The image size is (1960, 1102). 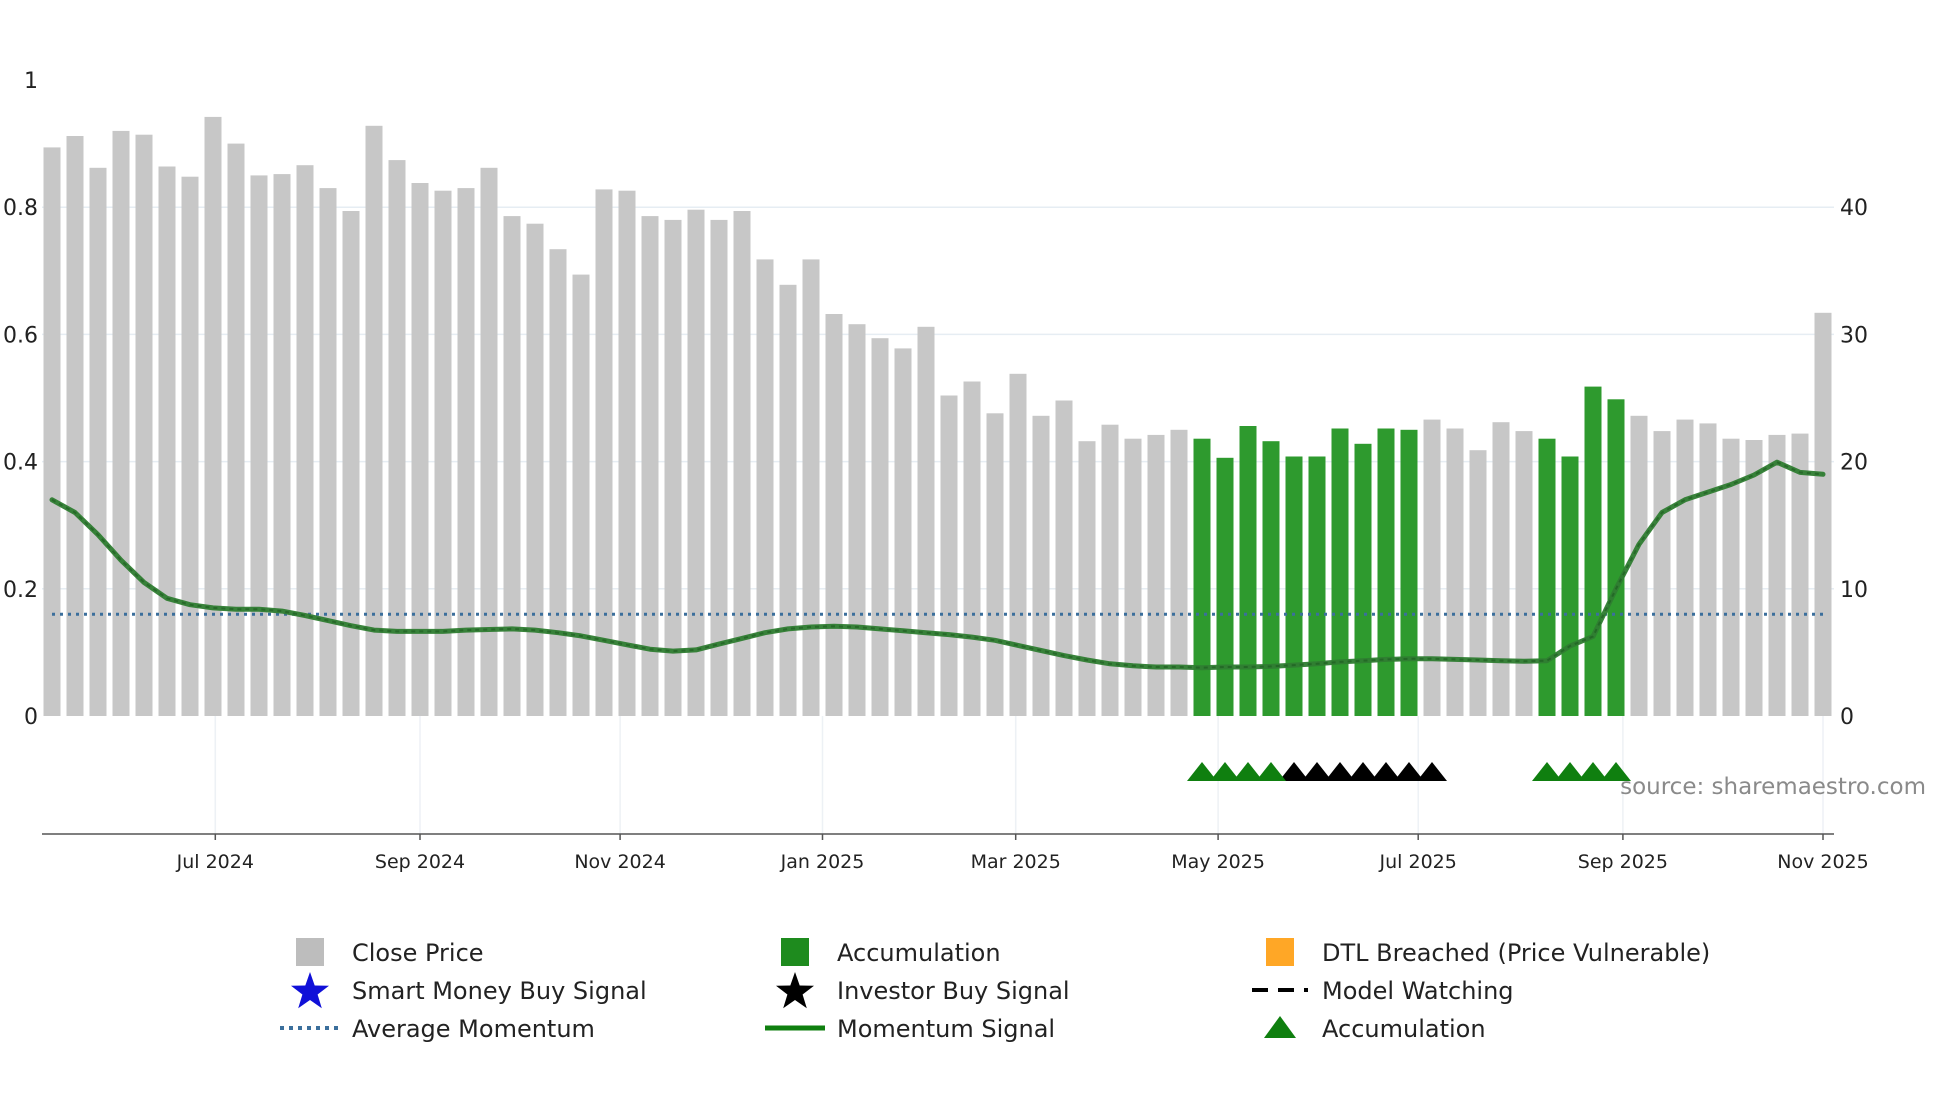 I want to click on legend-triangle-icon, so click(x=1280, y=1027).